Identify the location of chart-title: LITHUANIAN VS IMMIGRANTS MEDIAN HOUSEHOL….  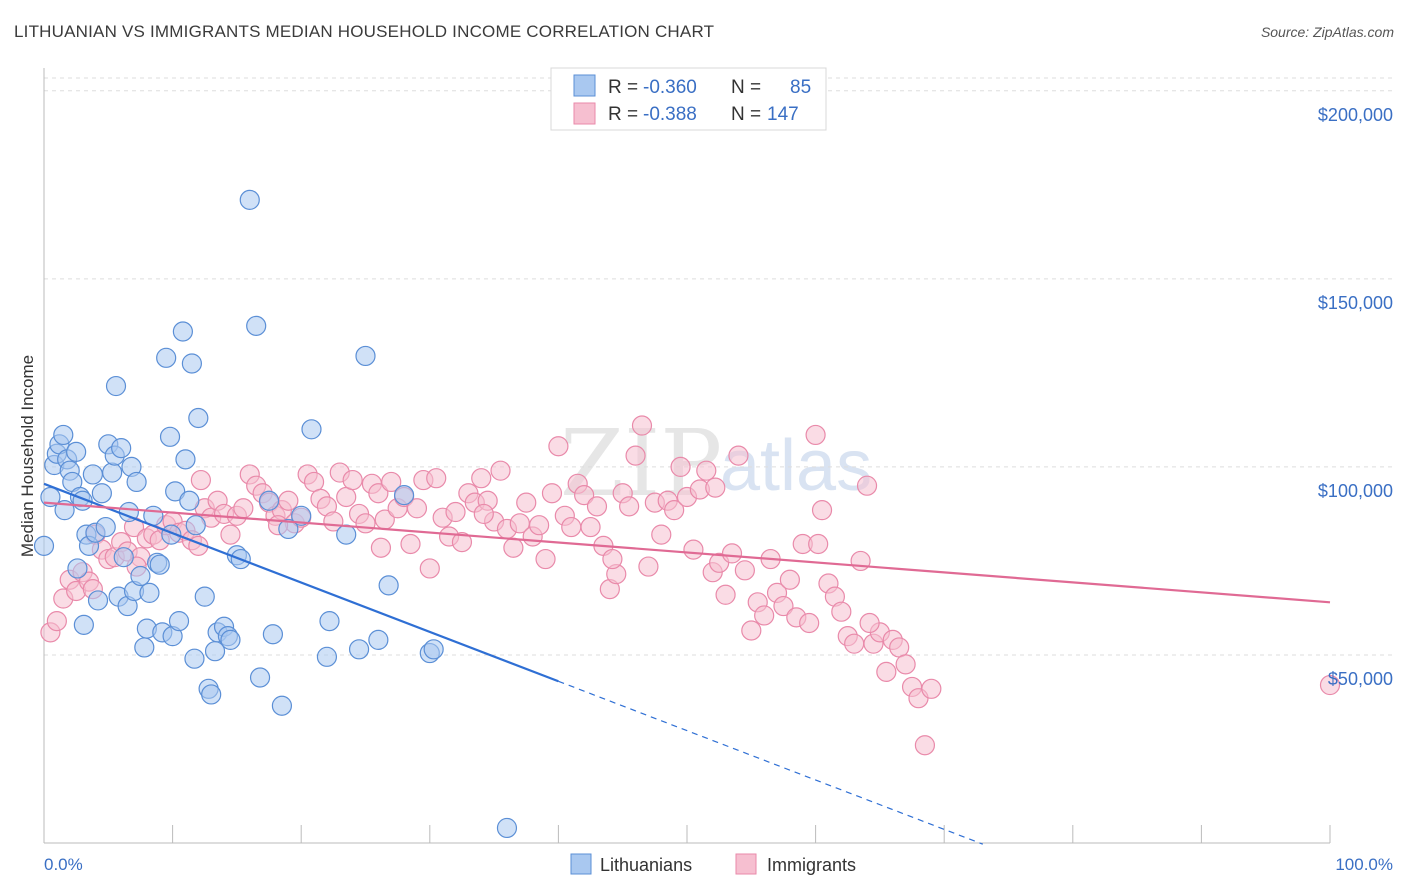
(364, 31).